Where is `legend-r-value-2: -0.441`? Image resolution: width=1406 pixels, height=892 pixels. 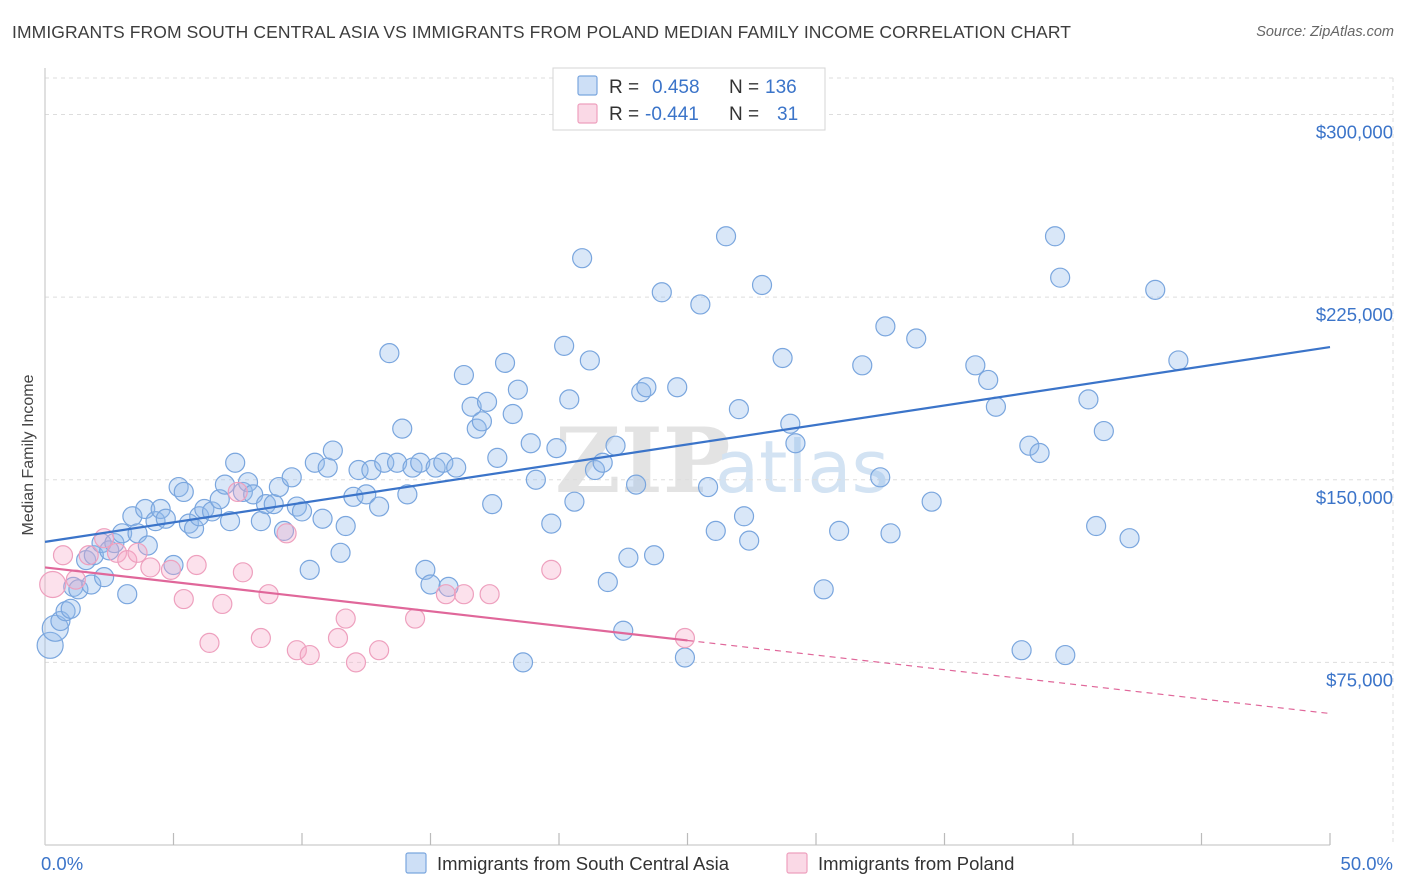
legend-r-value-2: -0.441 is located at coordinates (672, 114).